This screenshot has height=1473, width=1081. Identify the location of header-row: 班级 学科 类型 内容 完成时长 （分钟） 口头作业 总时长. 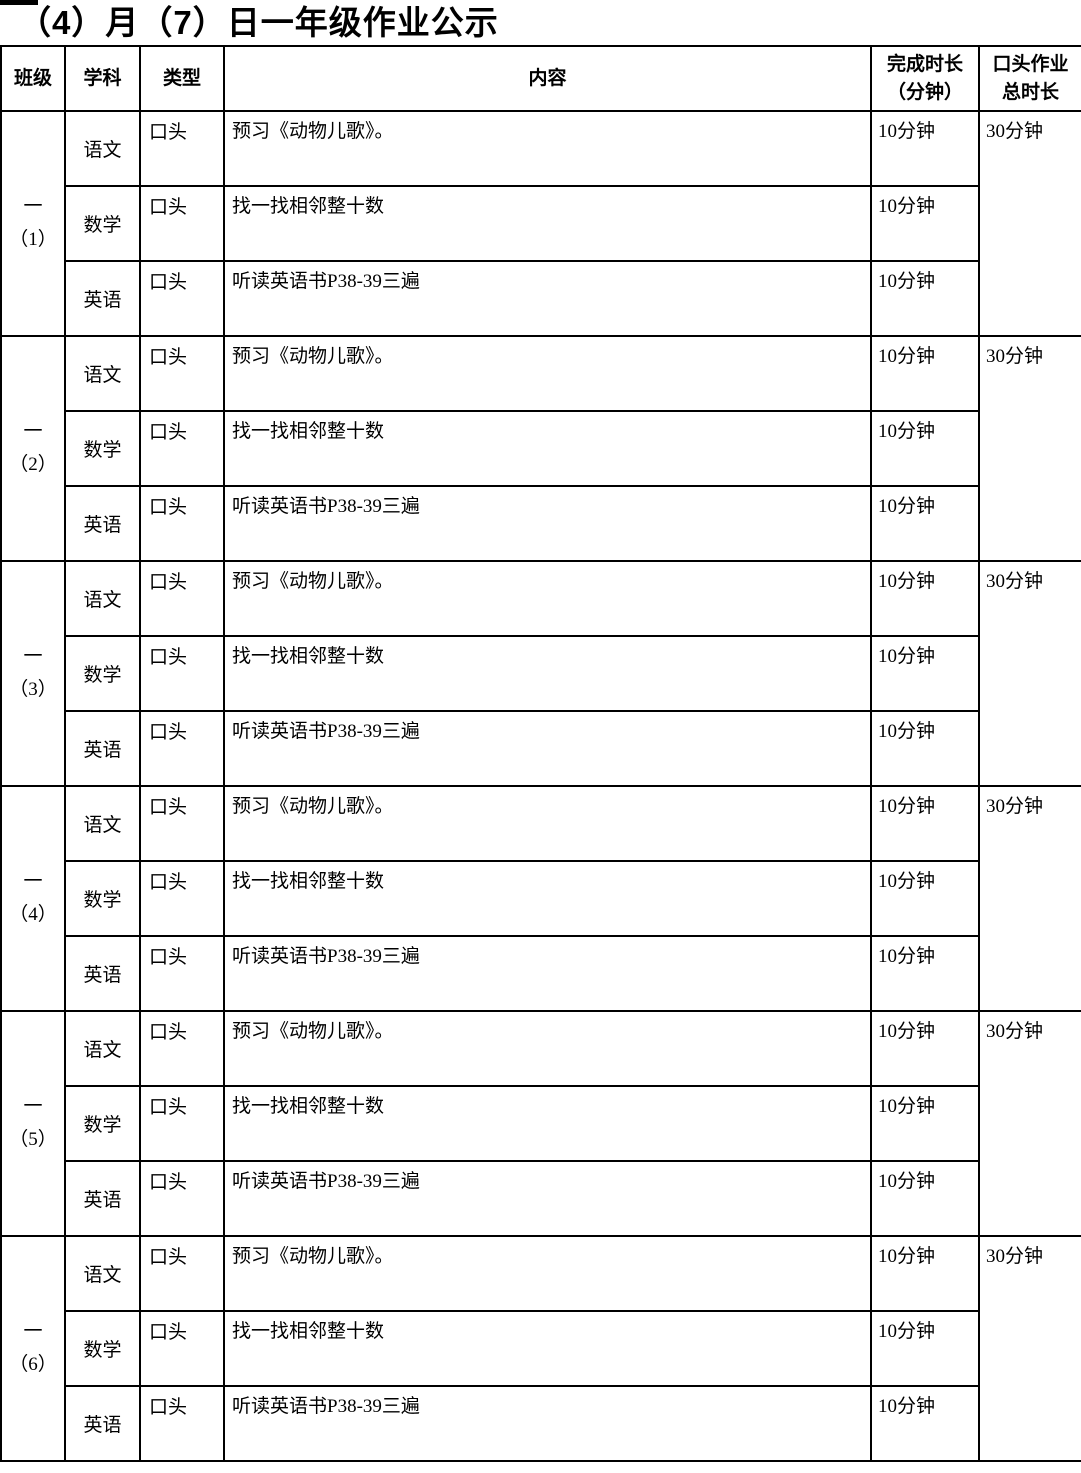
(540, 78).